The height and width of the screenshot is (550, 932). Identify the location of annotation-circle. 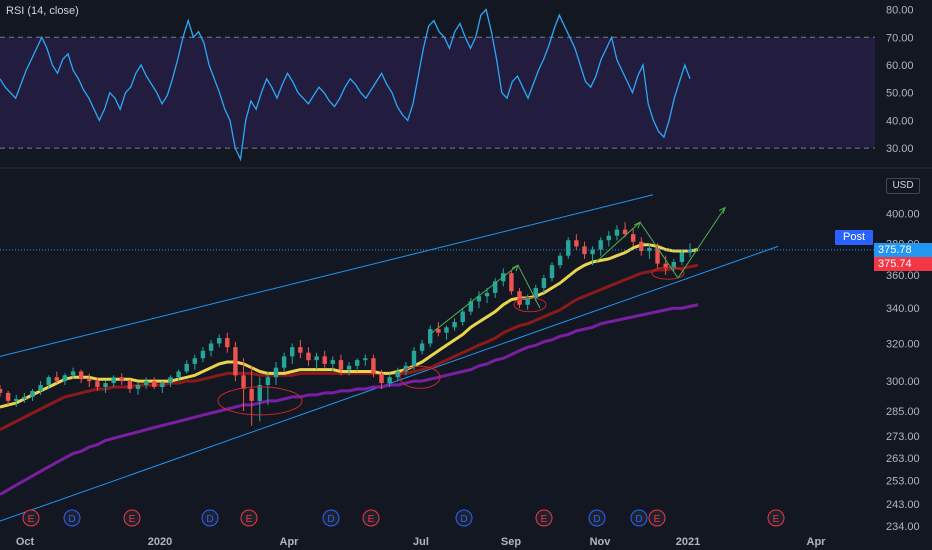
(260, 401).